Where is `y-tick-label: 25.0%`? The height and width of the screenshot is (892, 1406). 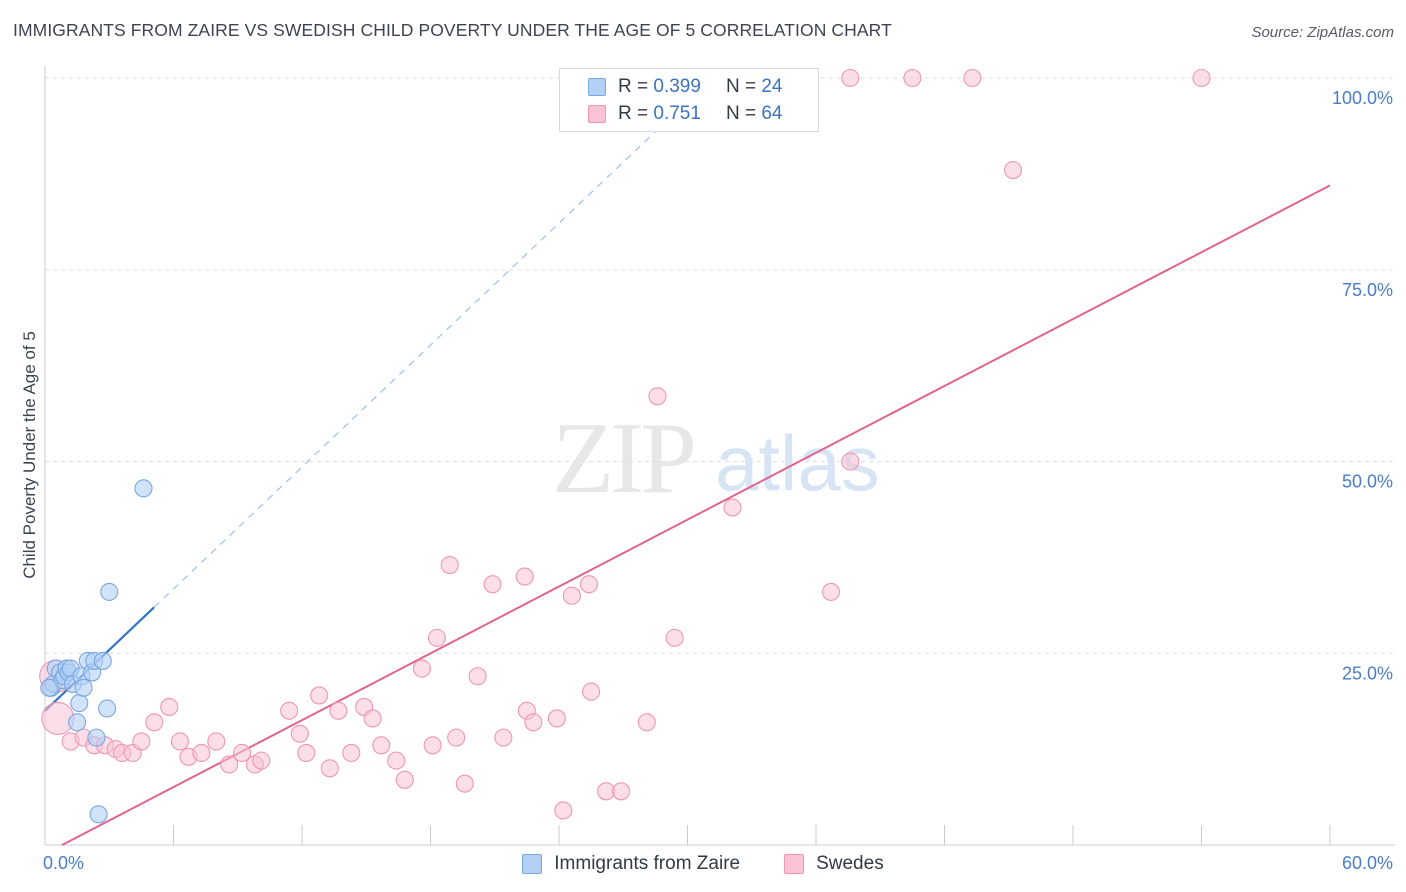
y-tick-label: 25.0% is located at coordinates (1367, 673).